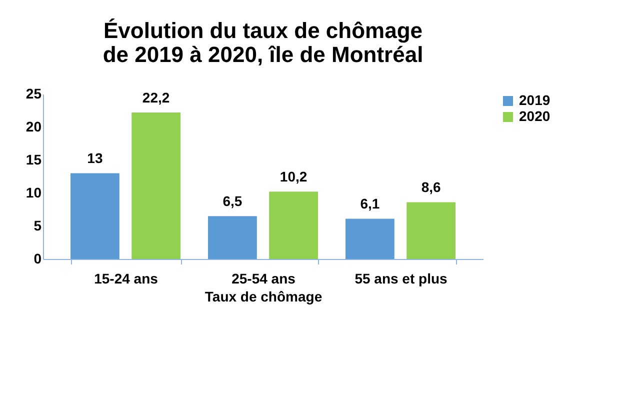 Image resolution: width=643 pixels, height=406 pixels. I want to click on y-tick-label: 5, so click(38, 226).